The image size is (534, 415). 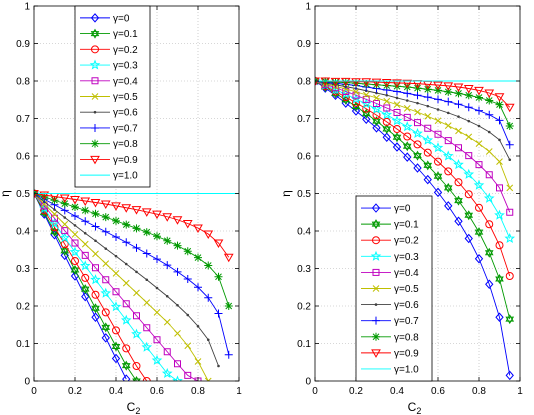 What do you see at coordinates (356, 391) in the screenshot?
I see `x-tick-label: 0.2` at bounding box center [356, 391].